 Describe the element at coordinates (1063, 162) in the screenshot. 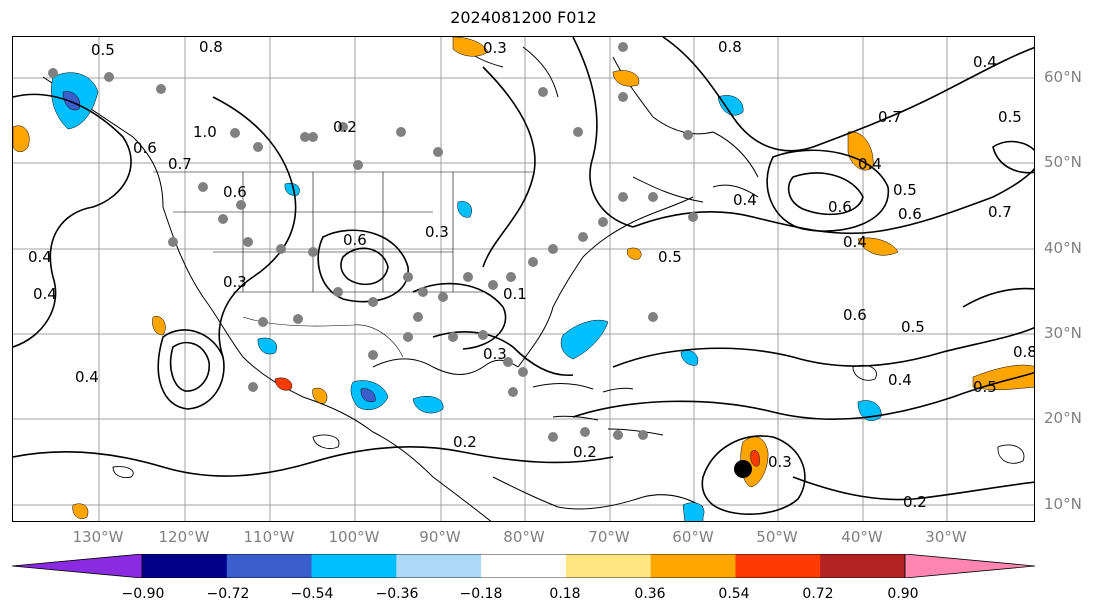

I see `latitude-label: 50°N` at that location.